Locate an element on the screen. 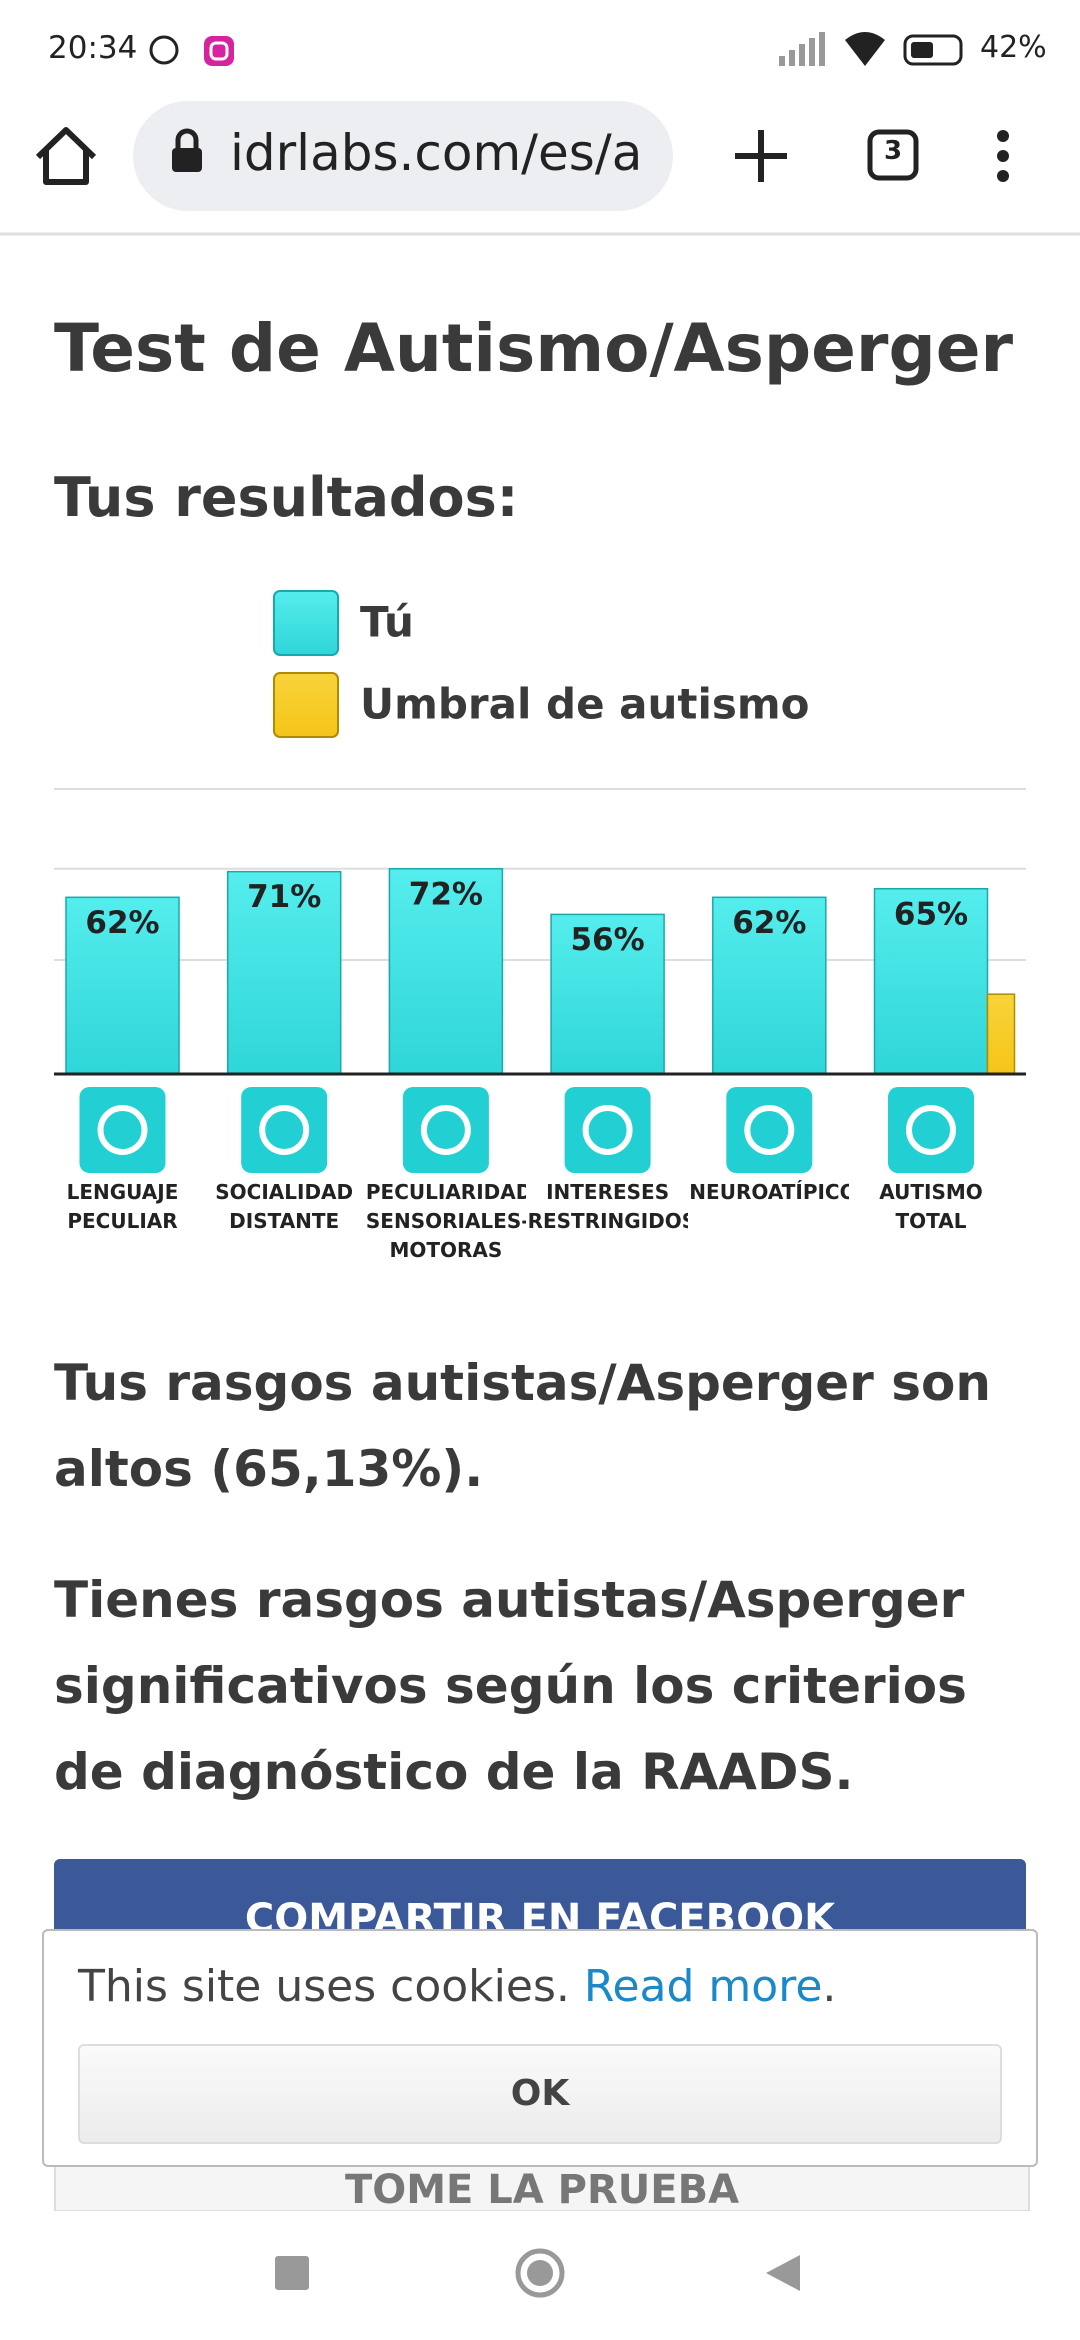 Image resolution: width=1080 pixels, height=2340 pixels. category-label-box: SOCIALIDAD DISTANTE is located at coordinates (284, 1206).